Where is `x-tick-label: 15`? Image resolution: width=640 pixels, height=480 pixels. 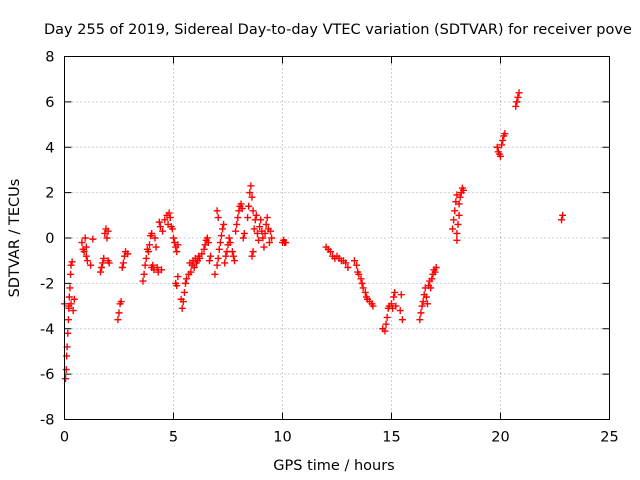
x-tick-label: 15 is located at coordinates (391, 438).